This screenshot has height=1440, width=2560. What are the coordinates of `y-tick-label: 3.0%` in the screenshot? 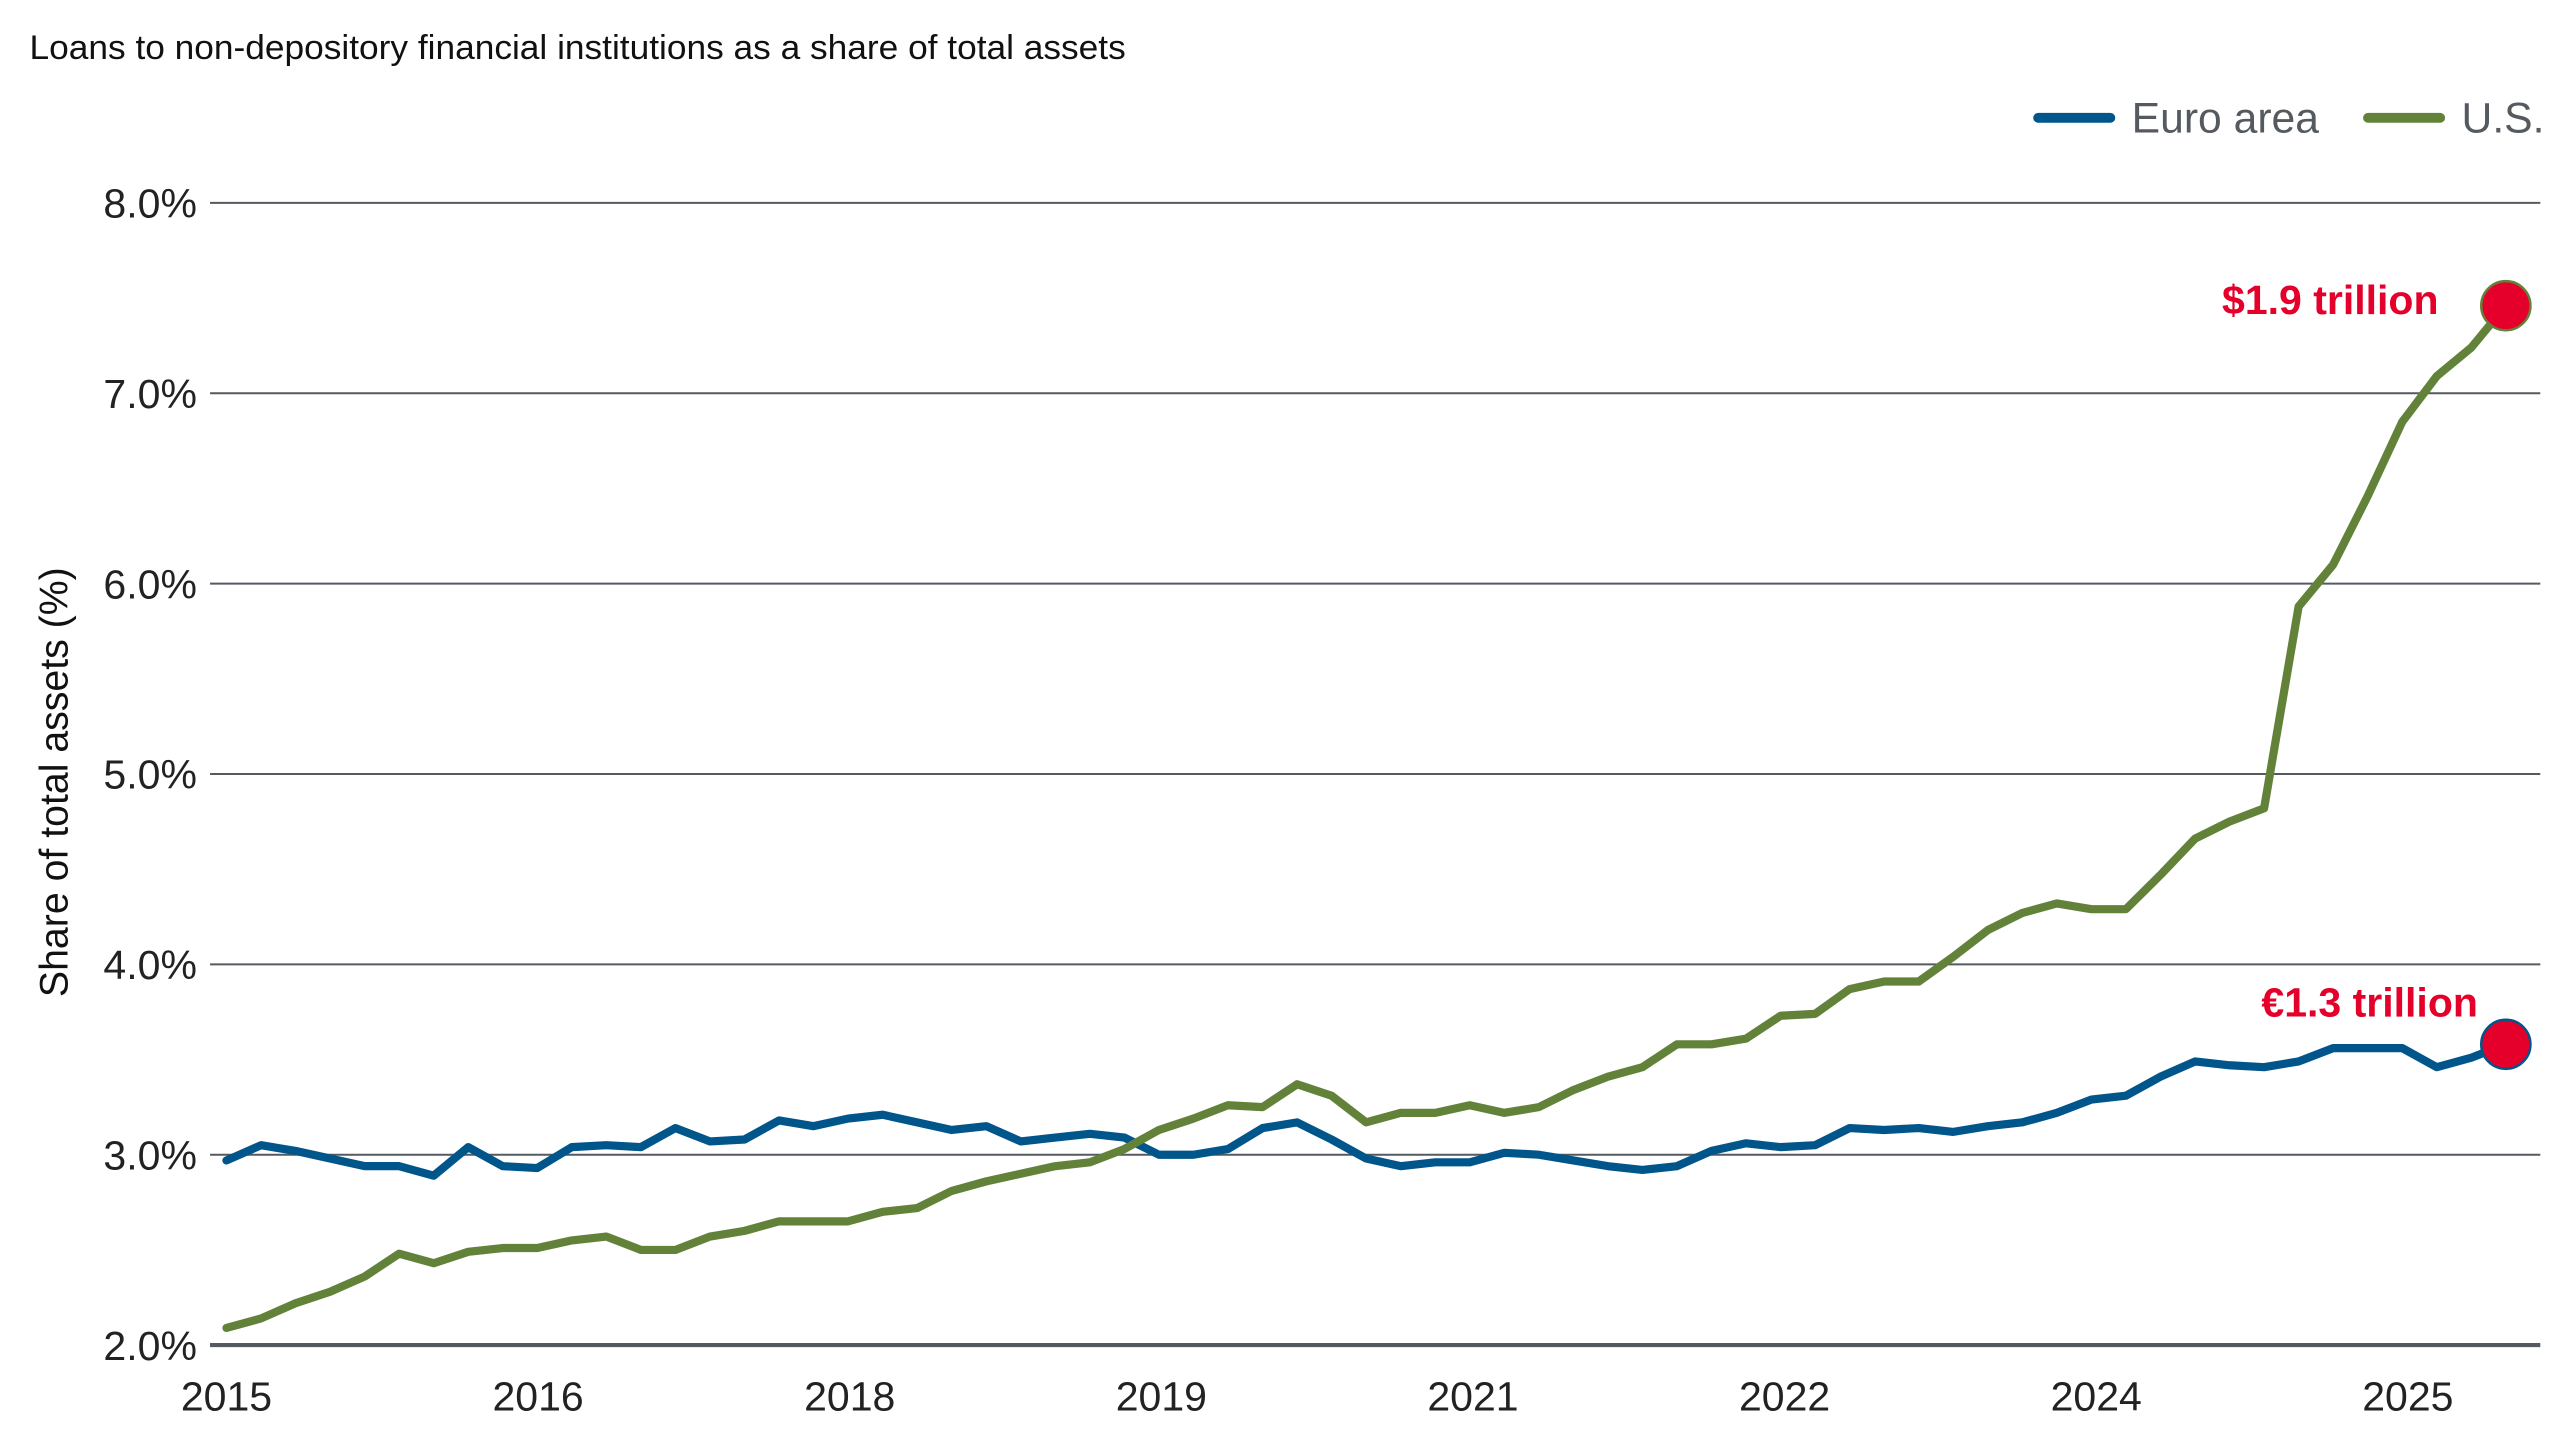 It's located at (149, 1156).